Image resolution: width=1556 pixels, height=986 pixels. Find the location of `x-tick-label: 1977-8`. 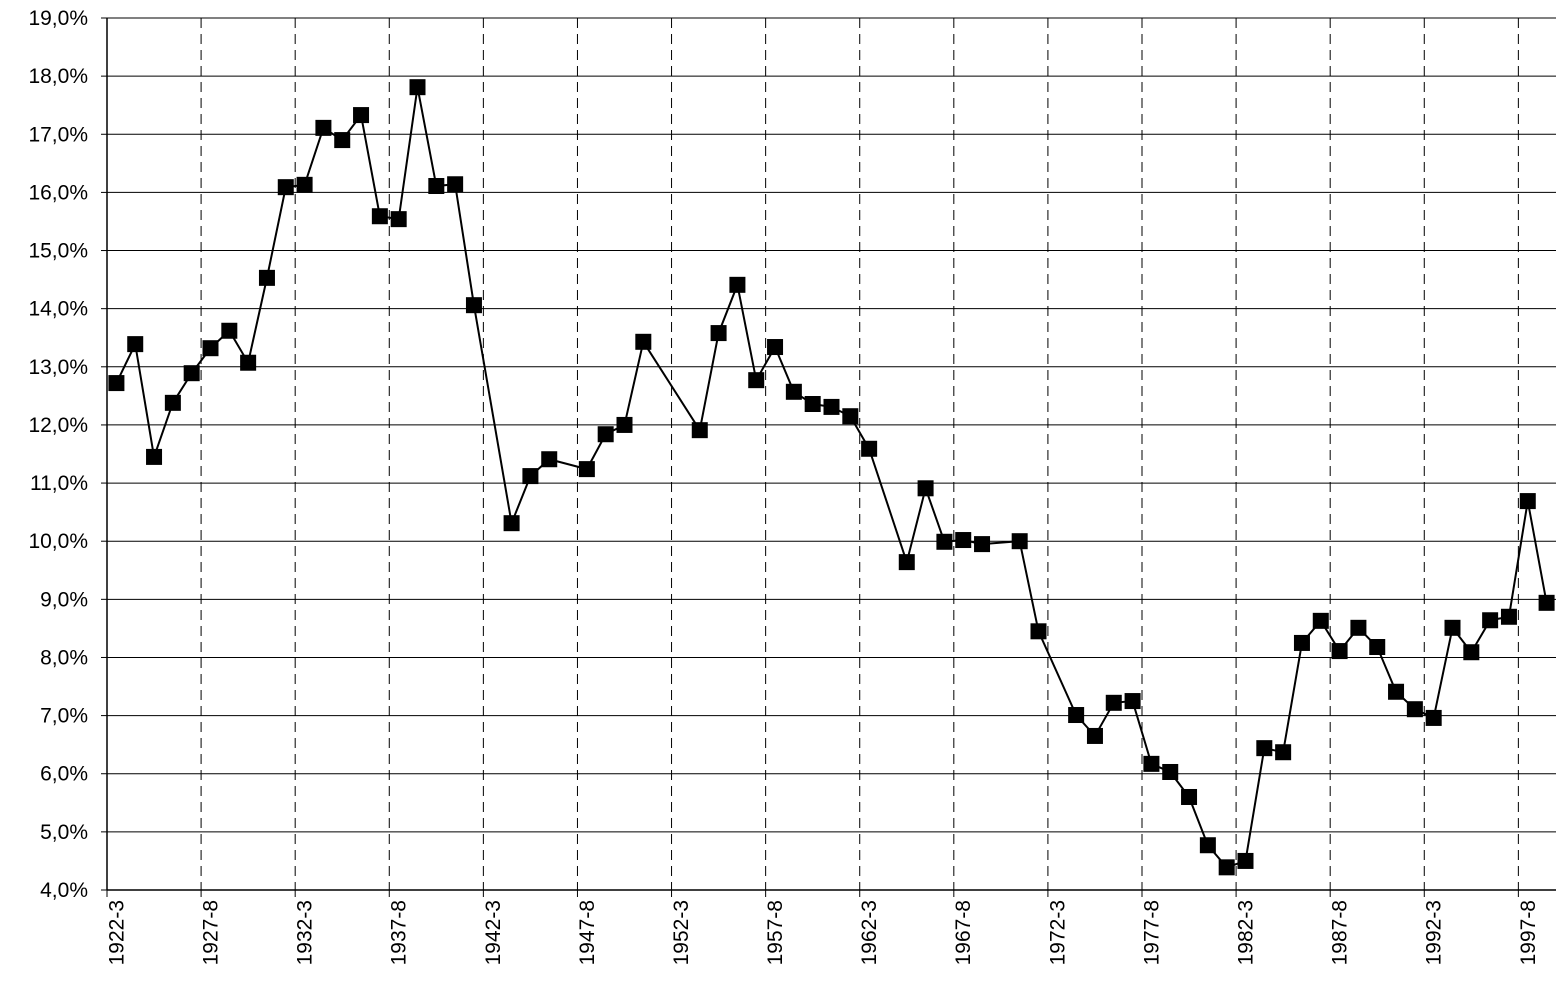

x-tick-label: 1977-8 is located at coordinates (1151, 932).